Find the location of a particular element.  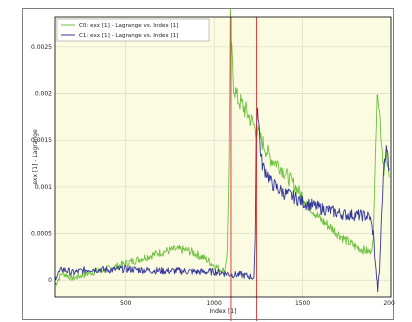

legend-box is located at coordinates (133, 30).